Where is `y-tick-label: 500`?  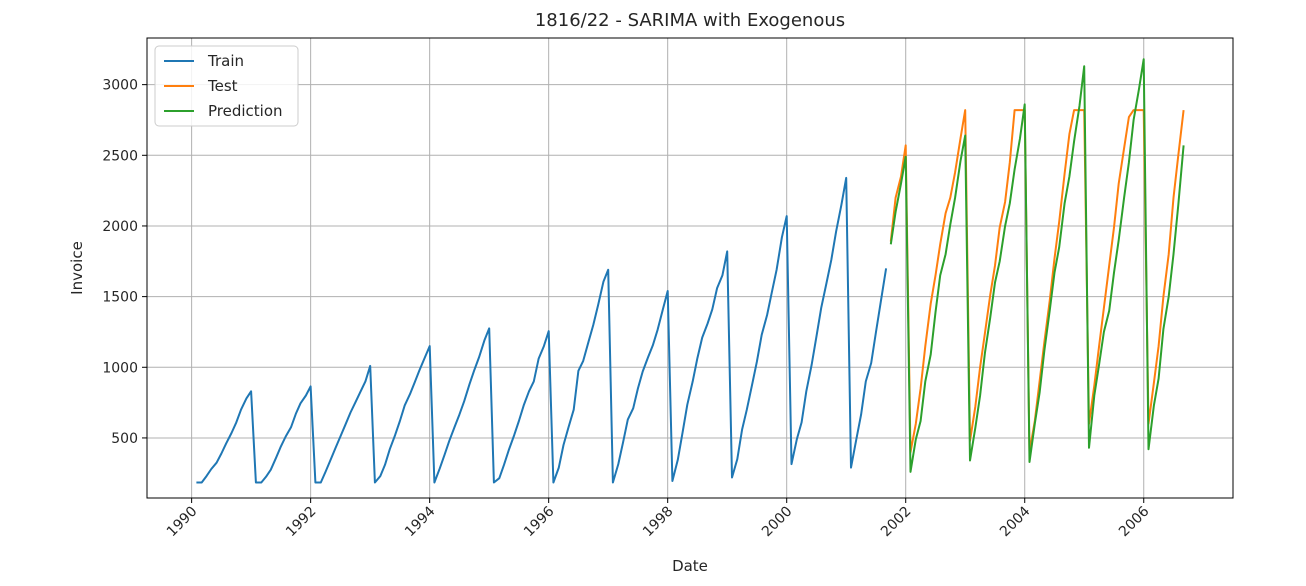
y-tick-label: 500 is located at coordinates (124, 439).